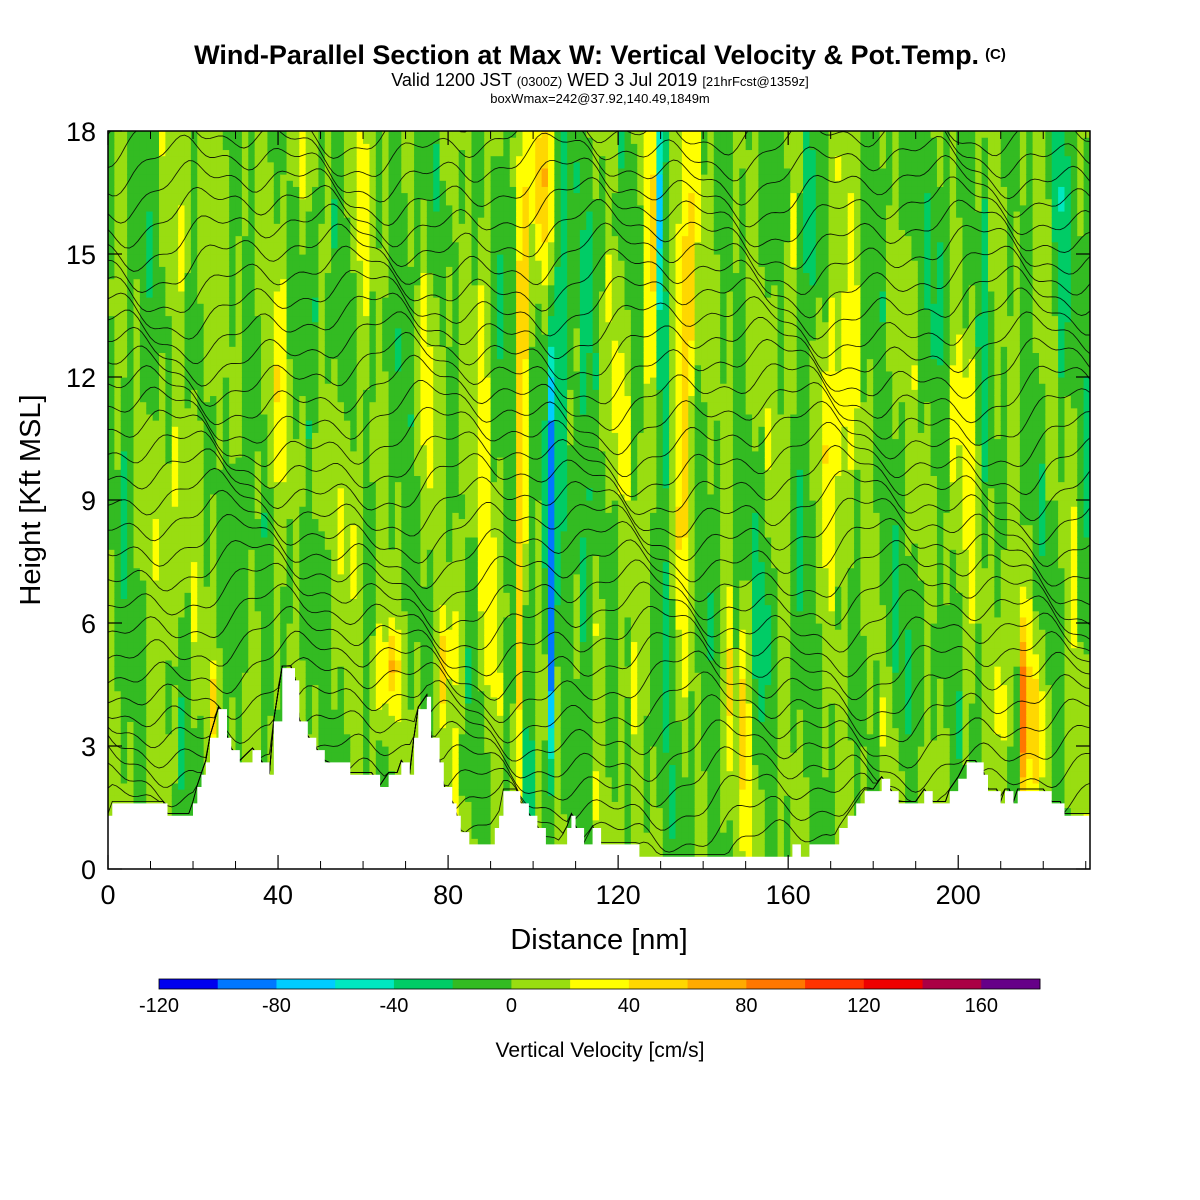 Image resolution: width=1200 pixels, height=1200 pixels. What do you see at coordinates (511, 1006) in the screenshot?
I see `colorbar-tick-label: 0` at bounding box center [511, 1006].